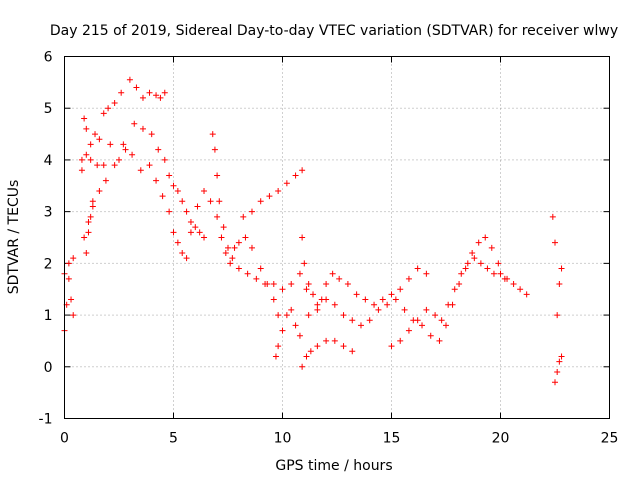  Describe the element at coordinates (392, 439) in the screenshot. I see `x-tick-label: 15` at that location.